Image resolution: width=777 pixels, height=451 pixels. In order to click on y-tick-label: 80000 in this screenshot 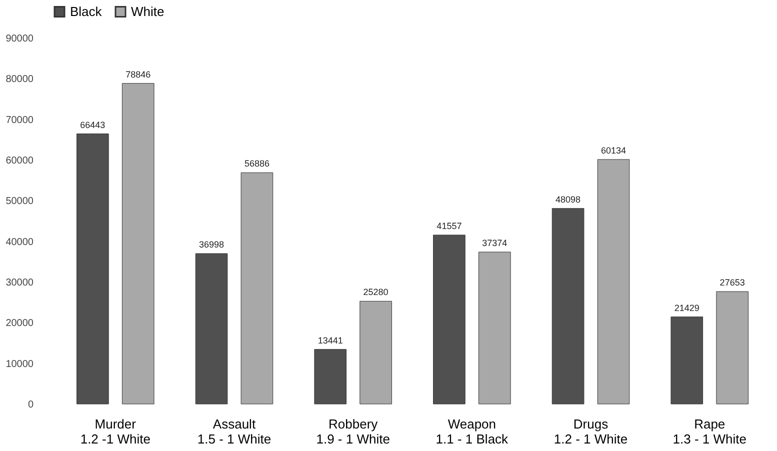, I will do `click(20, 80)`.